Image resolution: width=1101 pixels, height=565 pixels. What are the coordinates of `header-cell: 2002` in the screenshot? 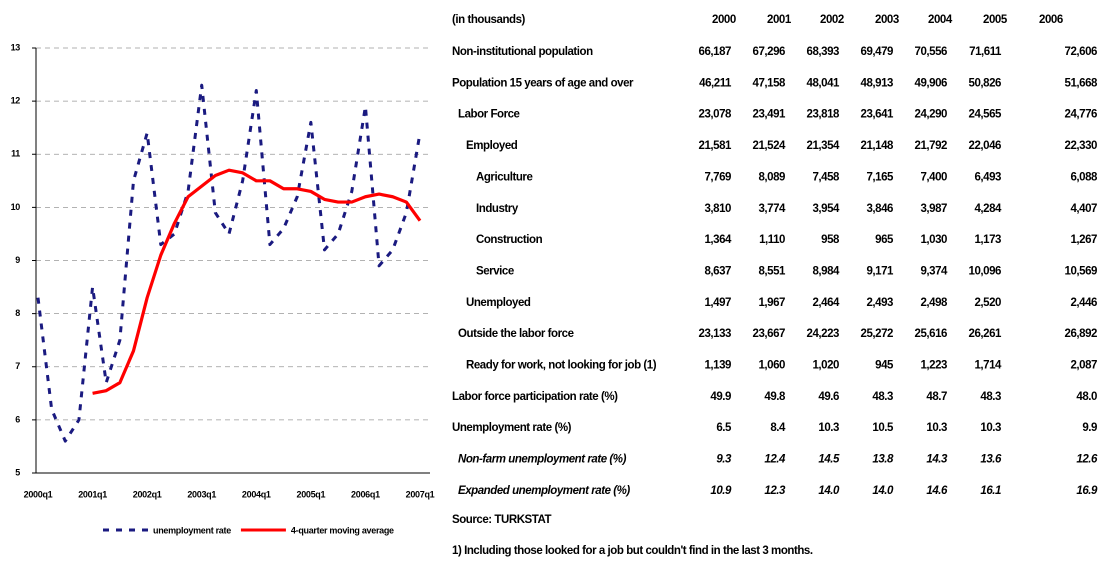 It's located at (832, 20).